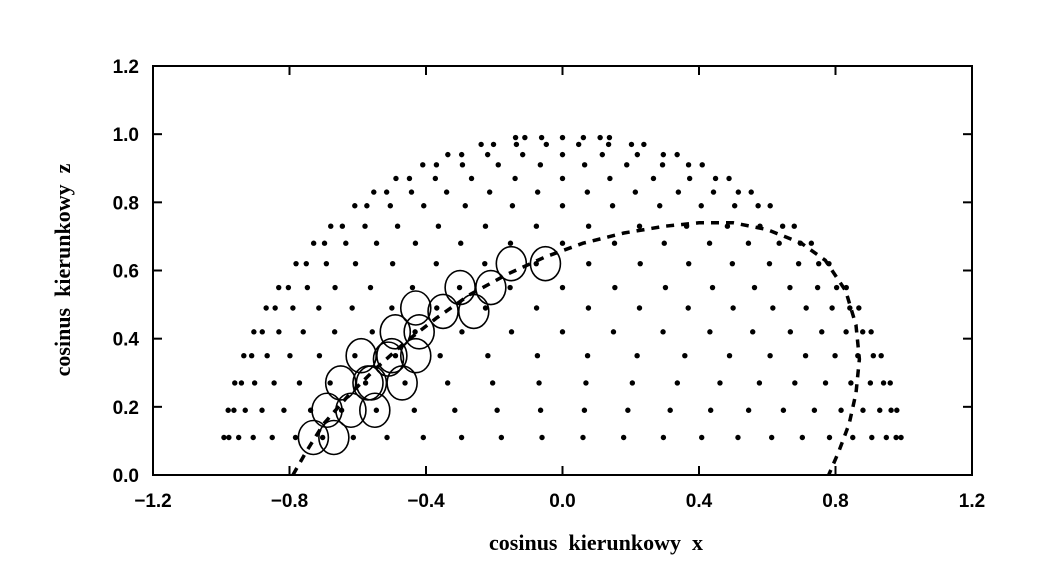 This screenshot has height=575, width=1041. What do you see at coordinates (699, 501) in the screenshot?
I see `x-tick-label: 0.4` at bounding box center [699, 501].